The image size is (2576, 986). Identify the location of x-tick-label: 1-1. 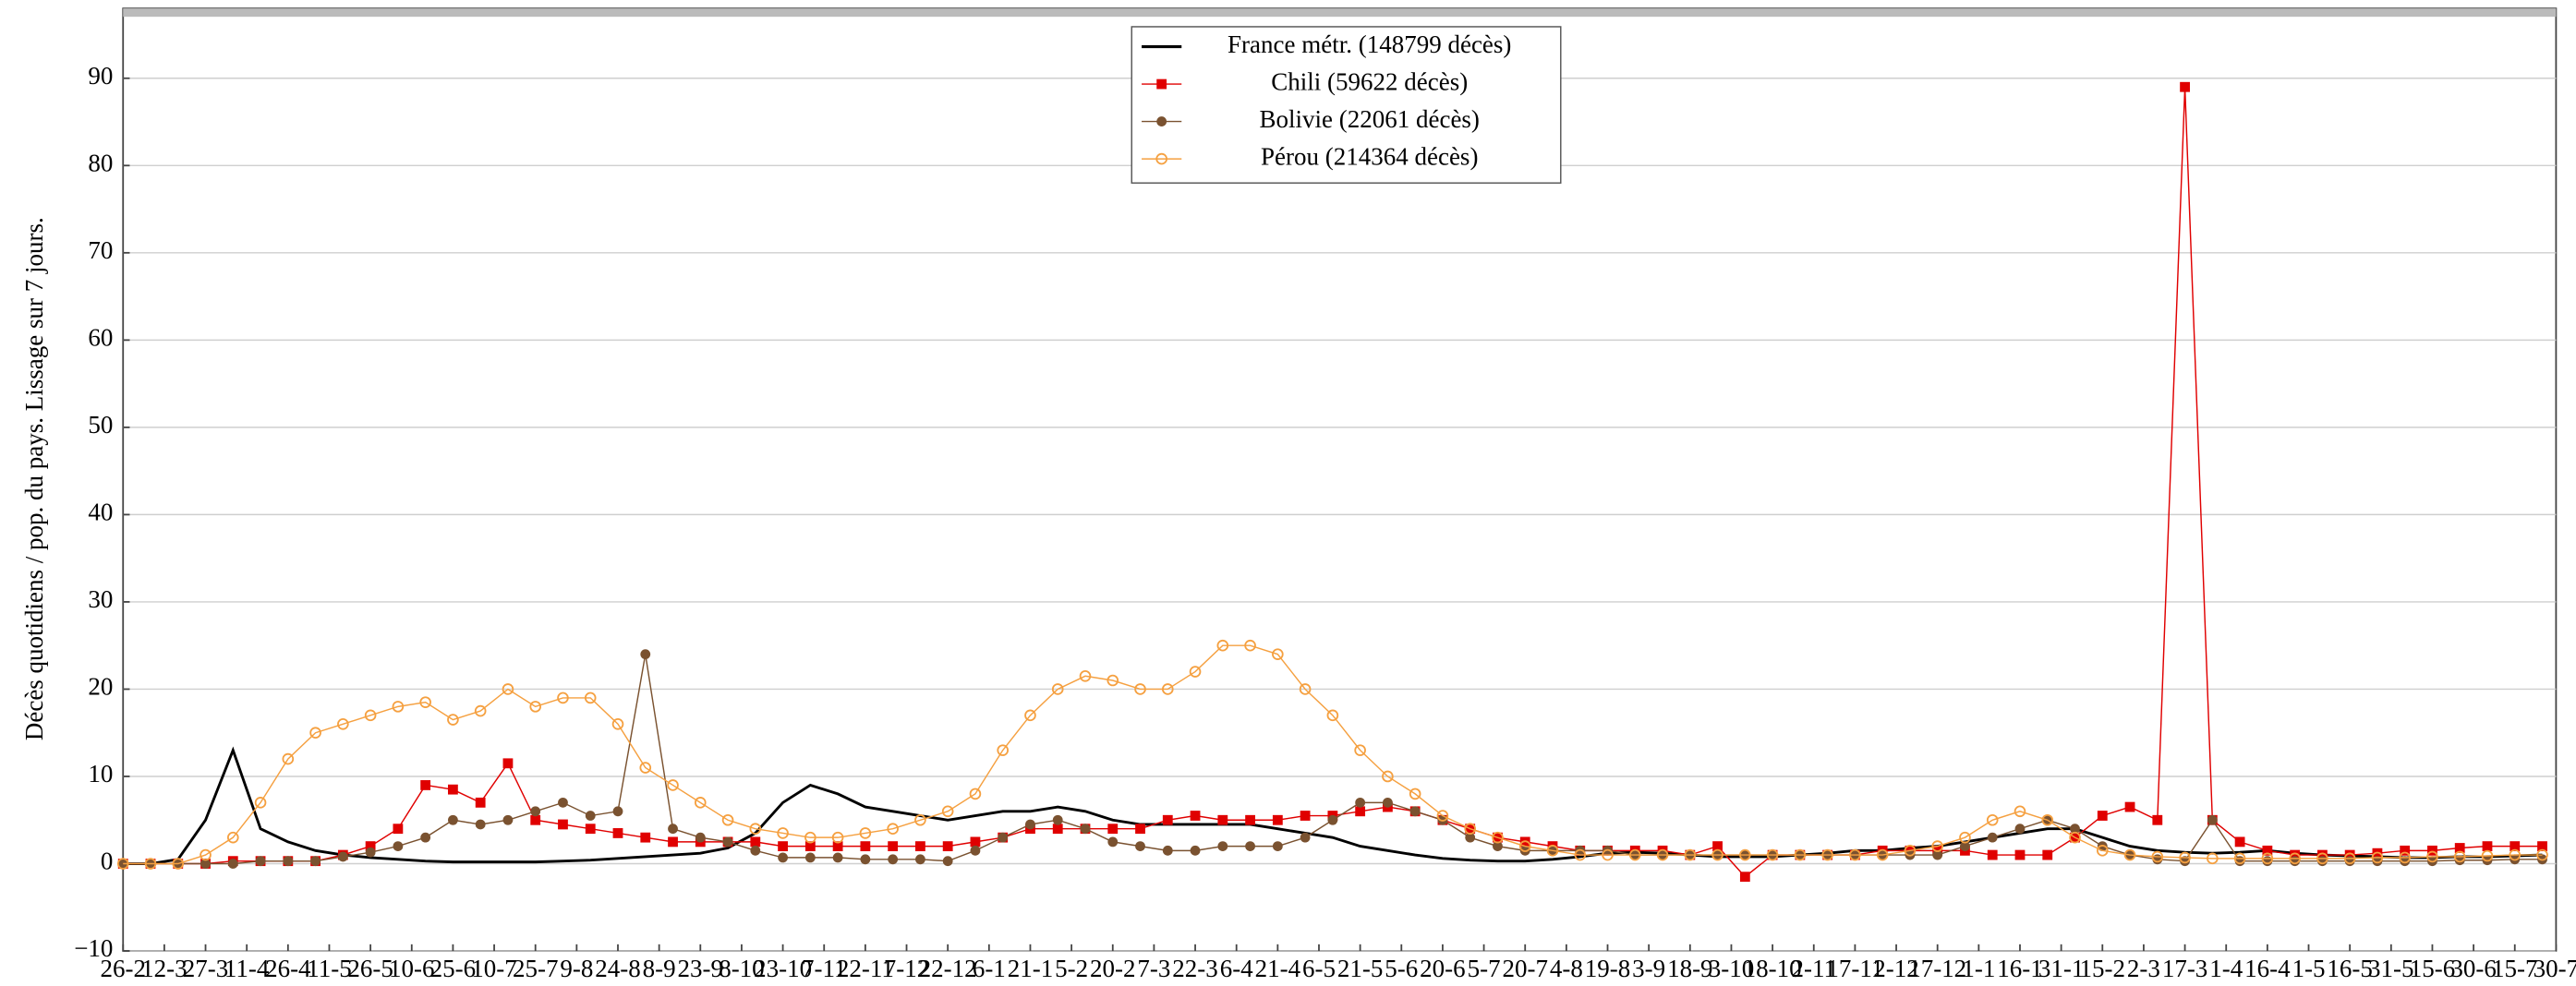
(1978, 968).